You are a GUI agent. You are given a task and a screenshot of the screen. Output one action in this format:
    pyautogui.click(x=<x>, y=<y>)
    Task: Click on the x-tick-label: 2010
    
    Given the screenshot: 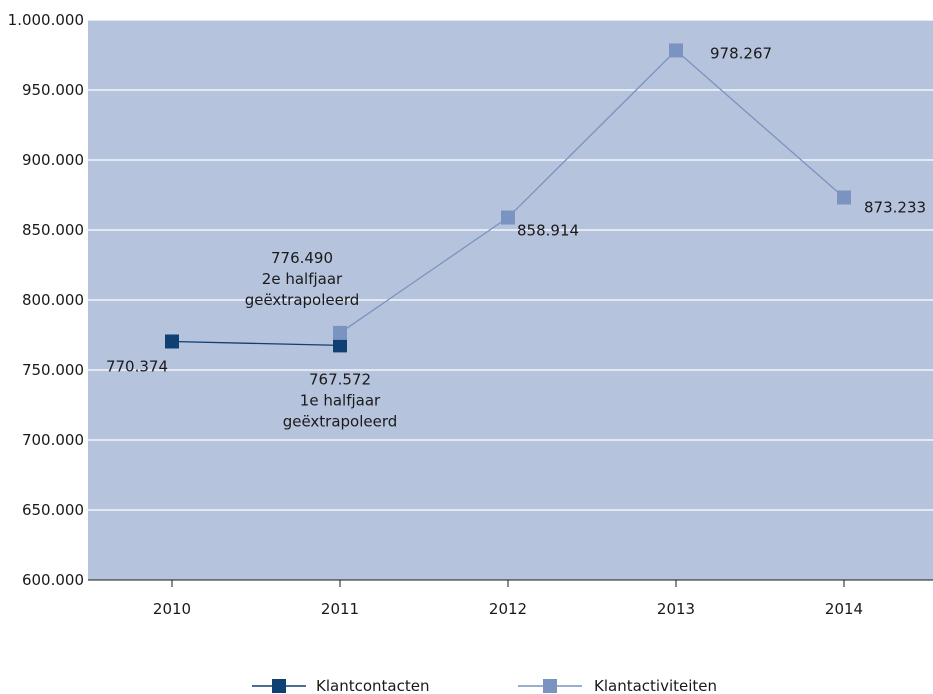 What is the action you would take?
    pyautogui.click(x=172, y=609)
    